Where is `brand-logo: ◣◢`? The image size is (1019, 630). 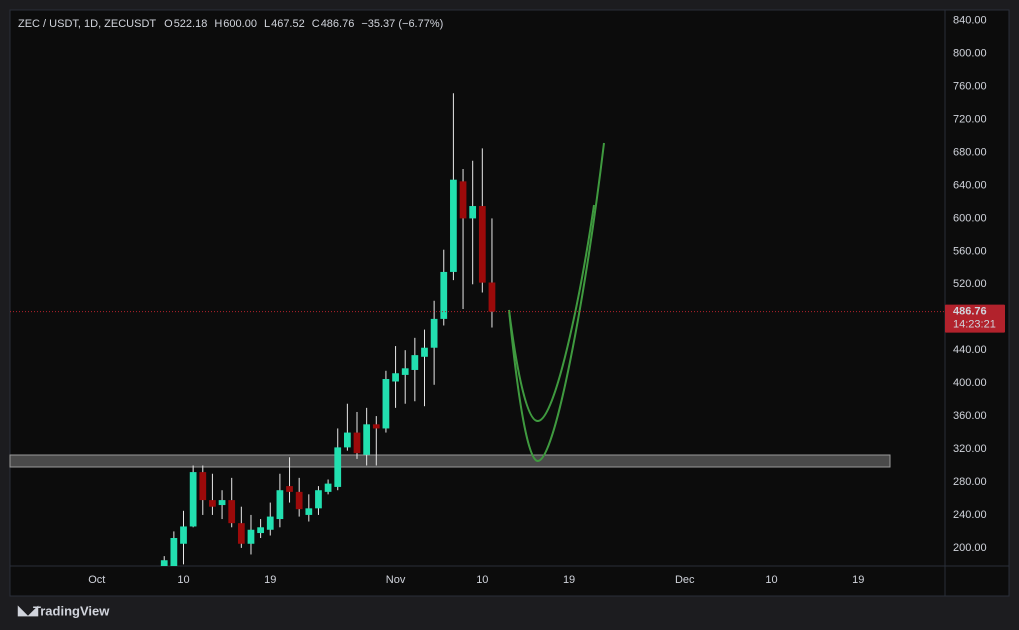
brand-logo: ◣◢ is located at coordinates (28, 609).